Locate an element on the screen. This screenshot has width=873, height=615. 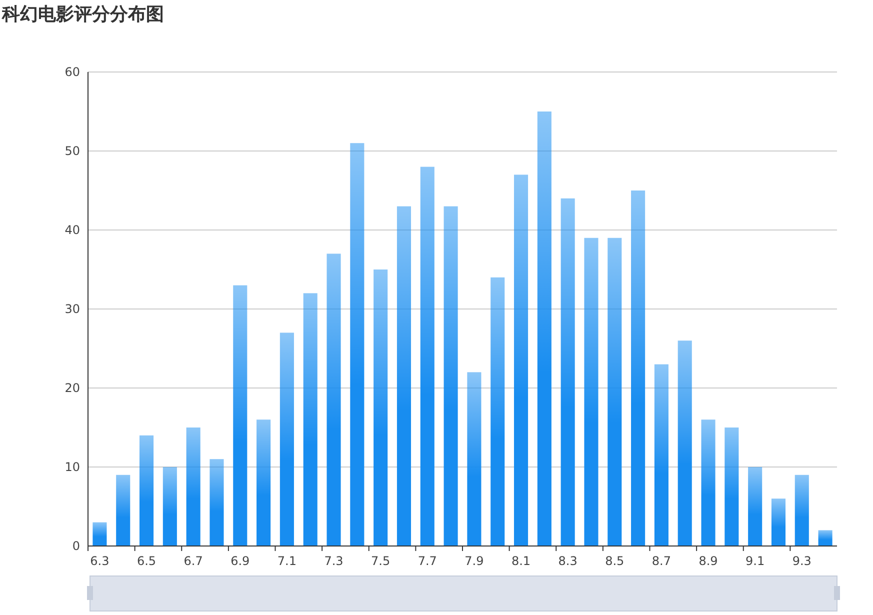
x-tick-label: 6.5 is located at coordinates (146, 561).